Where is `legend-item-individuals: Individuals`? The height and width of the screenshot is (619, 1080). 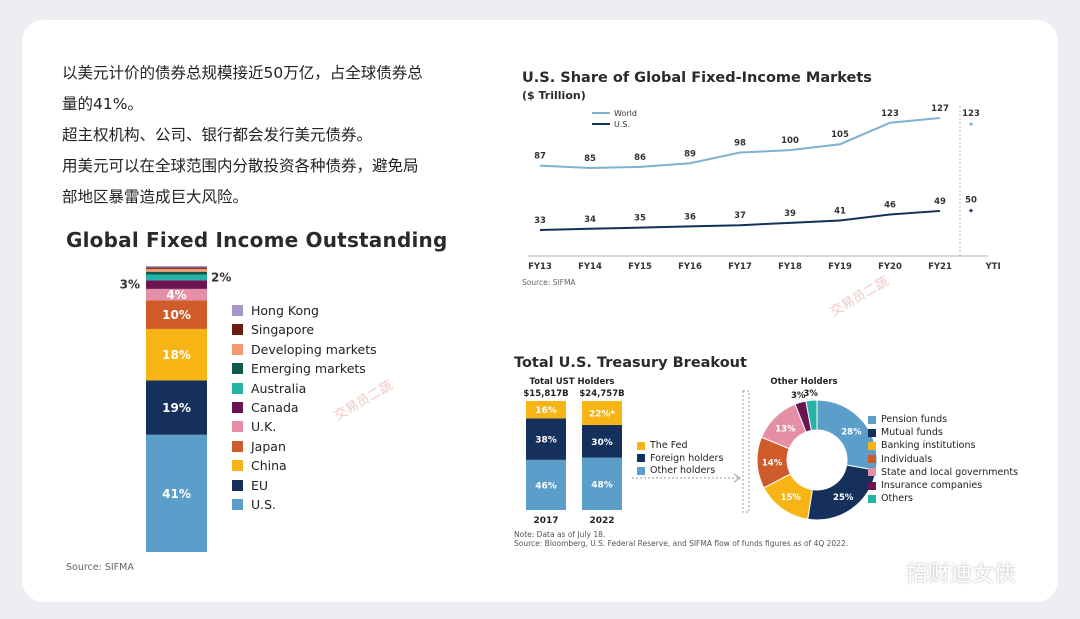 legend-item-individuals: Individuals is located at coordinates (900, 459).